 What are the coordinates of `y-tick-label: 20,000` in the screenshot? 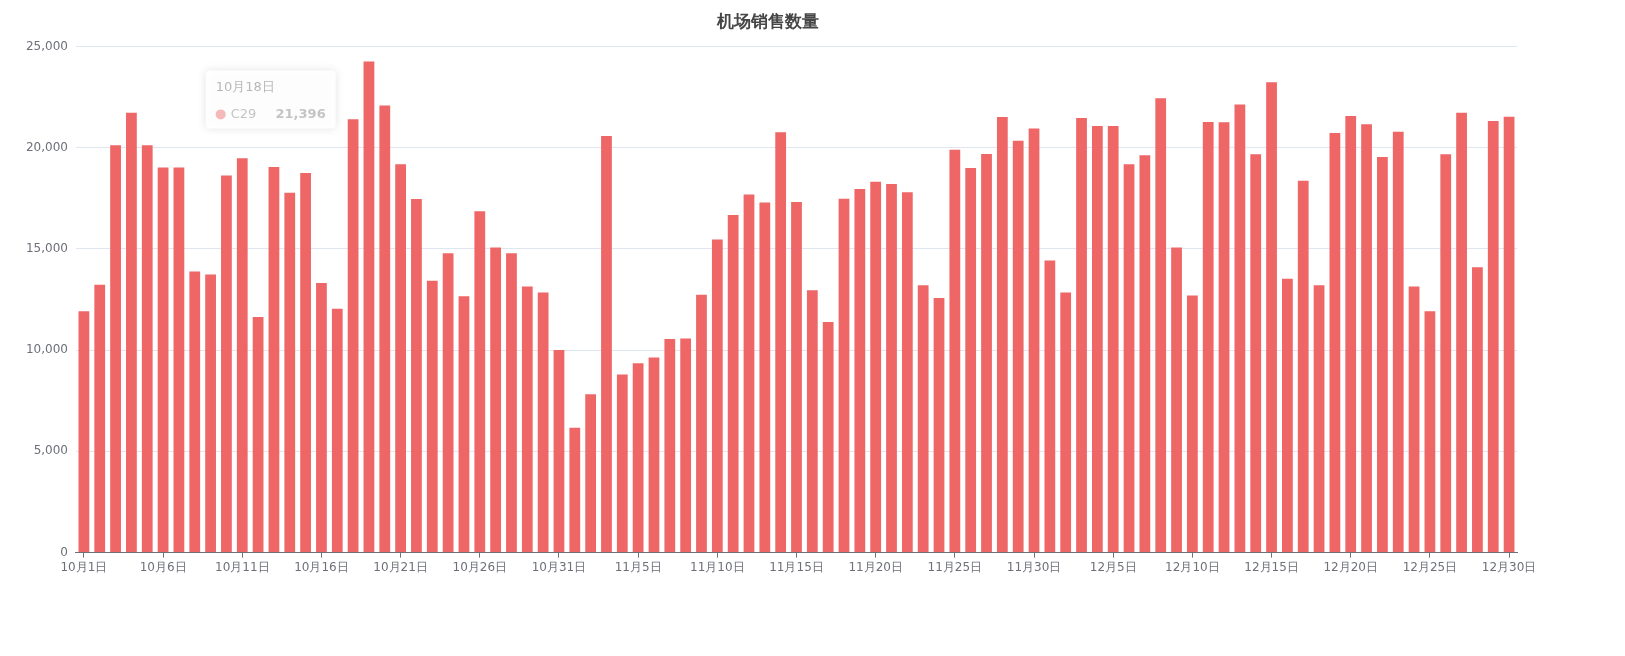 It's located at (46, 146).